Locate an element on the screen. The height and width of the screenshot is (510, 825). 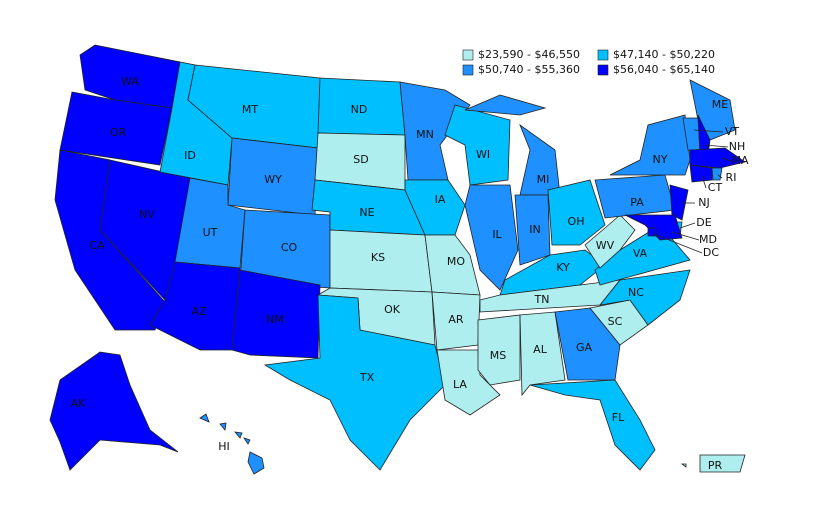
state-label: WA is located at coordinates (130, 81).